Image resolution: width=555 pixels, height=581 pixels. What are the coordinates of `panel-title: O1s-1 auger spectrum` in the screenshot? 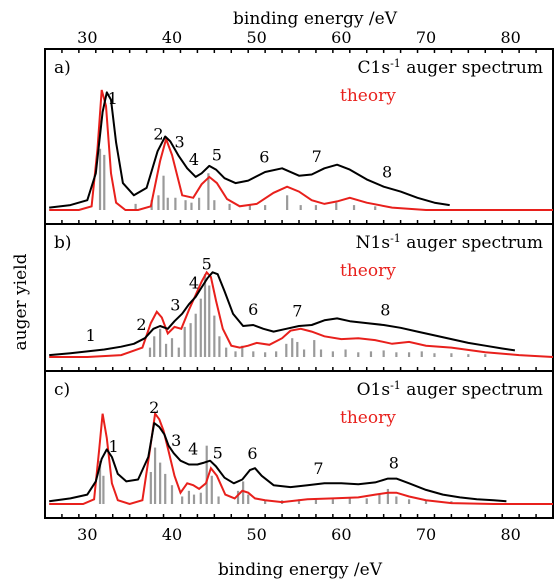 It's located at (450, 389).